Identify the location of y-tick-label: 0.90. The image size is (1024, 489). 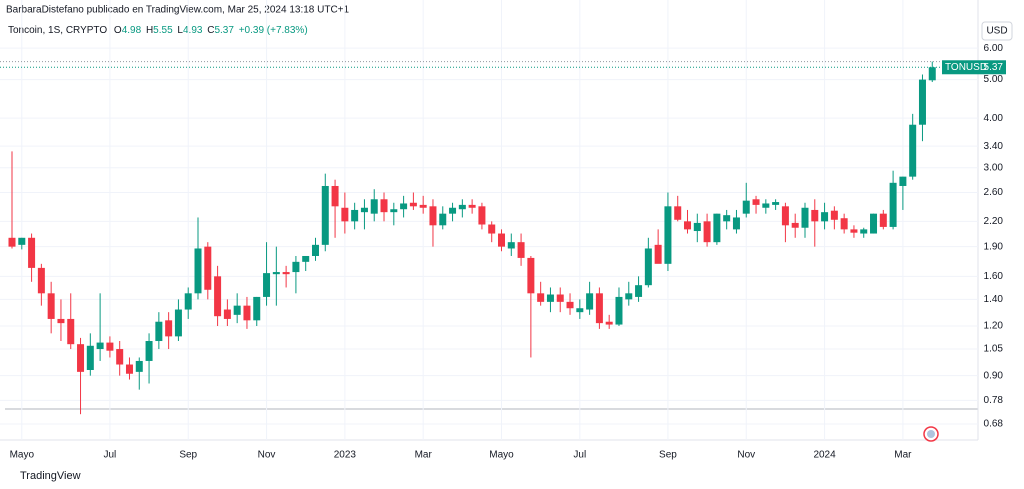
(994, 375).